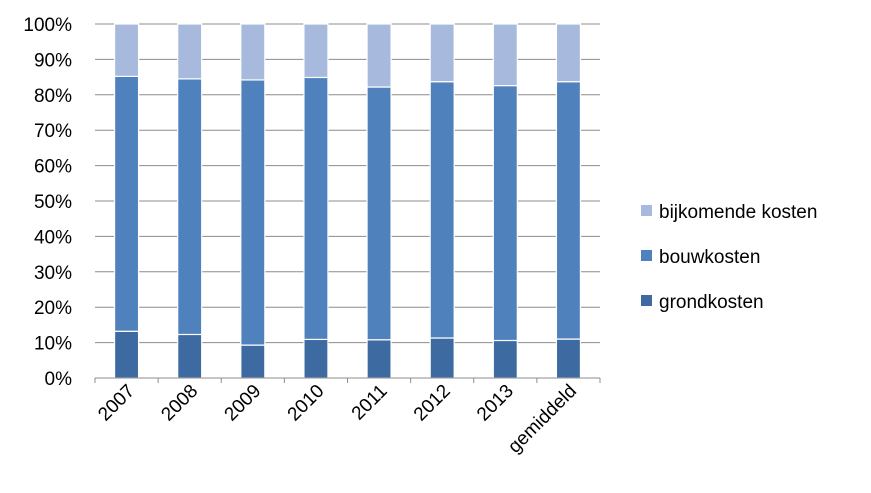 This screenshot has width=871, height=493. What do you see at coordinates (370, 403) in the screenshot?
I see `x-tick-label: 2011` at bounding box center [370, 403].